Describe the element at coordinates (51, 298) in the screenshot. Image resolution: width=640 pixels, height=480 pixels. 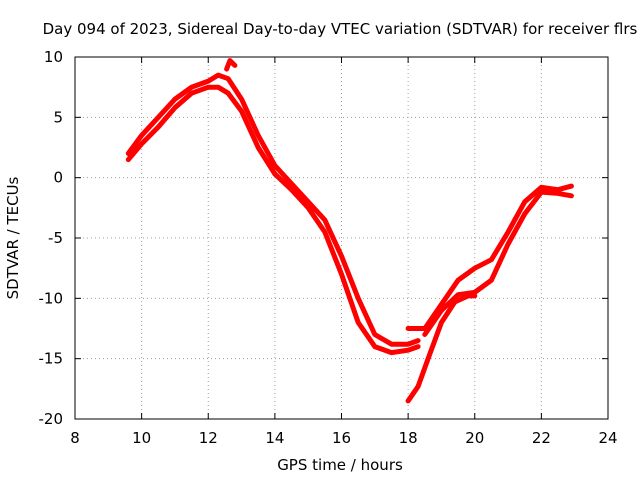
I see `y-tick-label: -10` at that location.